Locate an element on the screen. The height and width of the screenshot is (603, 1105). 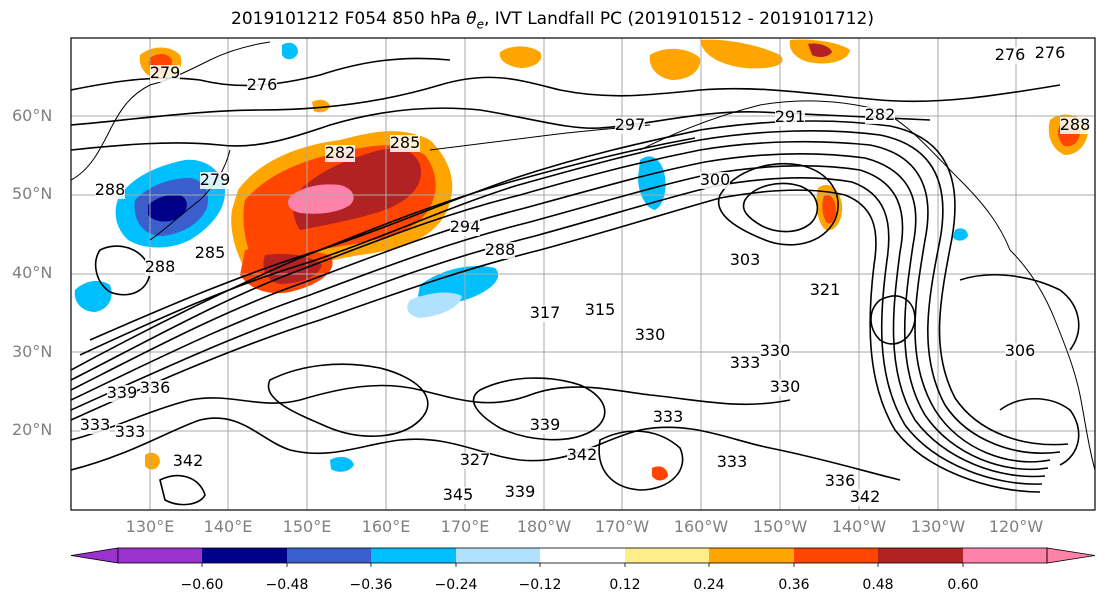
shade-pink-core is located at coordinates (320, 199).